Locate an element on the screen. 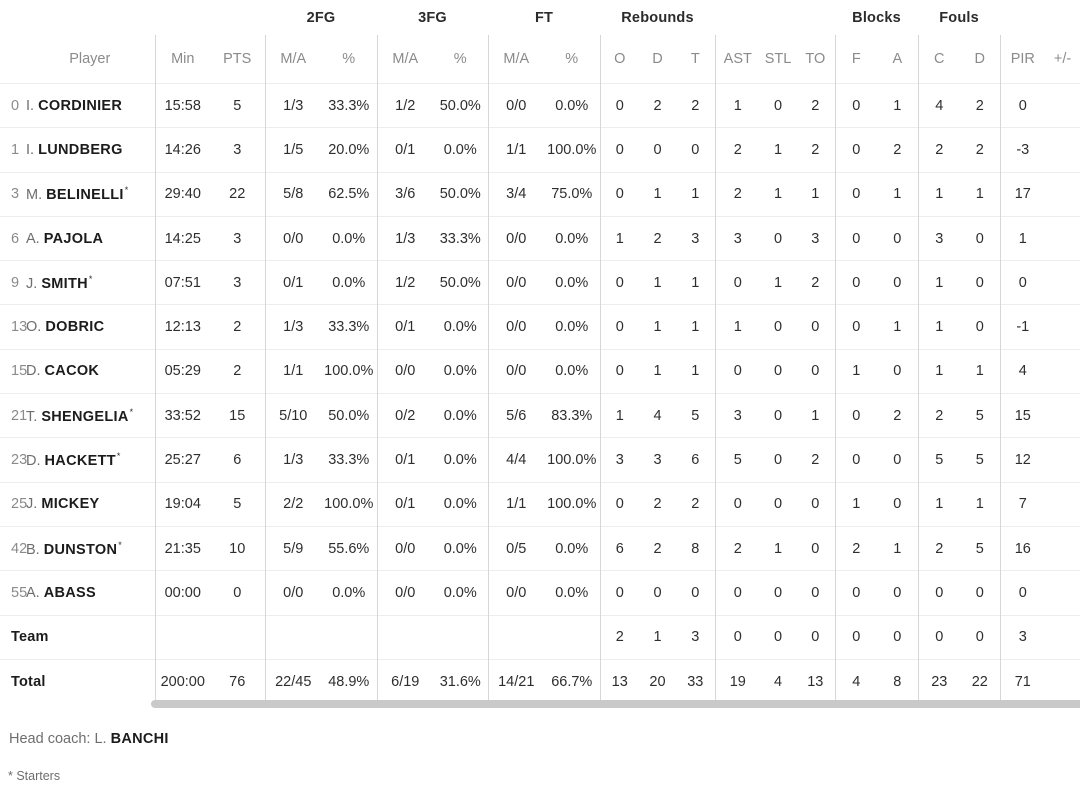  stat-rt: 0 is located at coordinates (695, 592).